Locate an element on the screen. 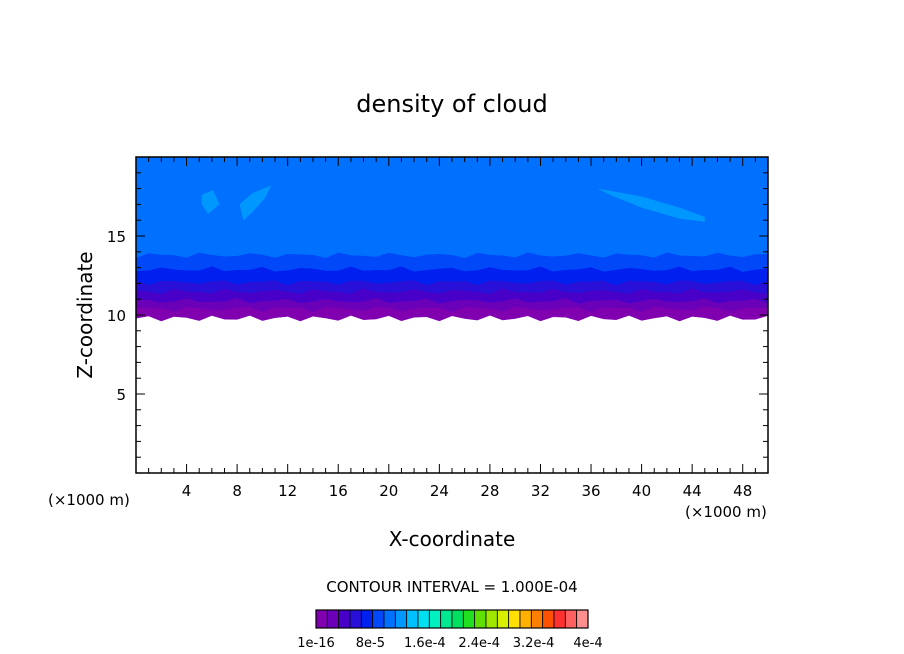 The height and width of the screenshot is (654, 904). x-tick-label: 12 is located at coordinates (287, 491).